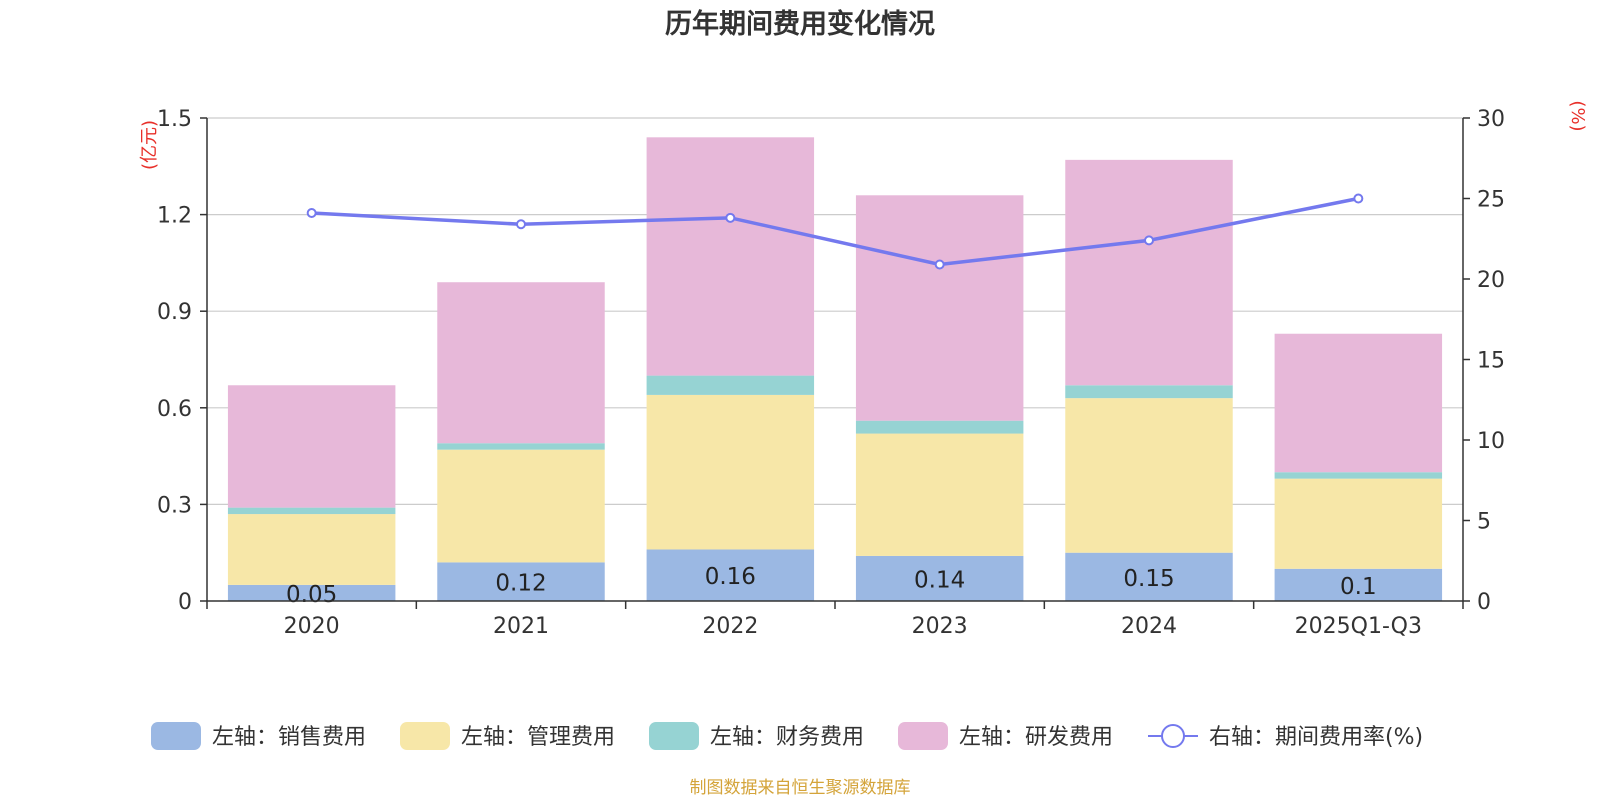  I want to click on bar-data-label: 0.14, so click(939, 580).